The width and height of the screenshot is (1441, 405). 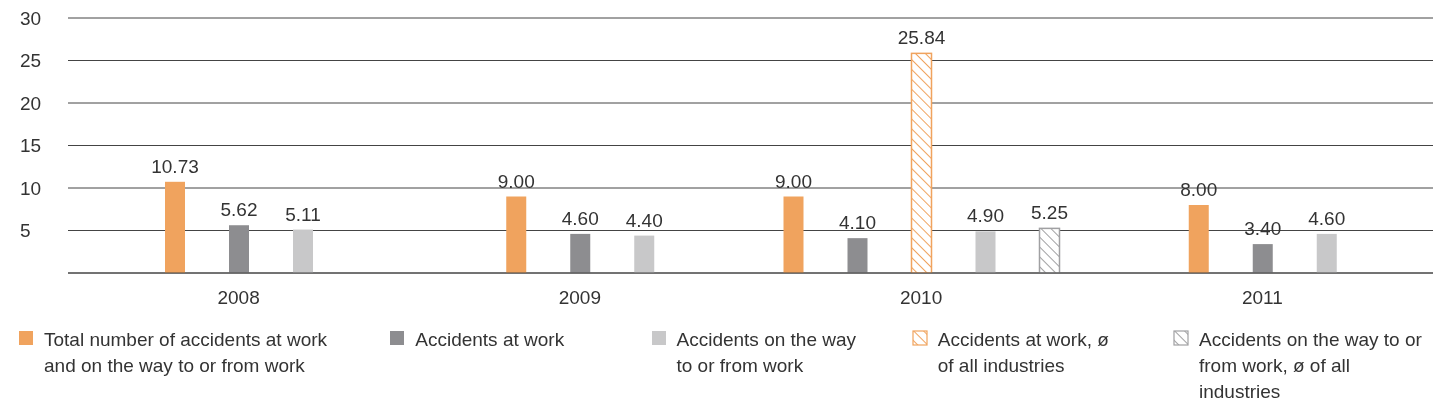 I want to click on data-label: 25.84, so click(x=921, y=38).